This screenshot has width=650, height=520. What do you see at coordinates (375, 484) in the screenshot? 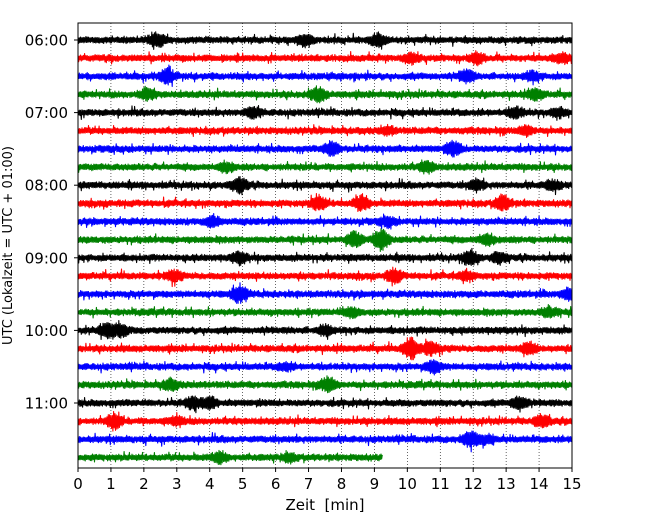
I see `x-tick-label-9: 9` at bounding box center [375, 484].